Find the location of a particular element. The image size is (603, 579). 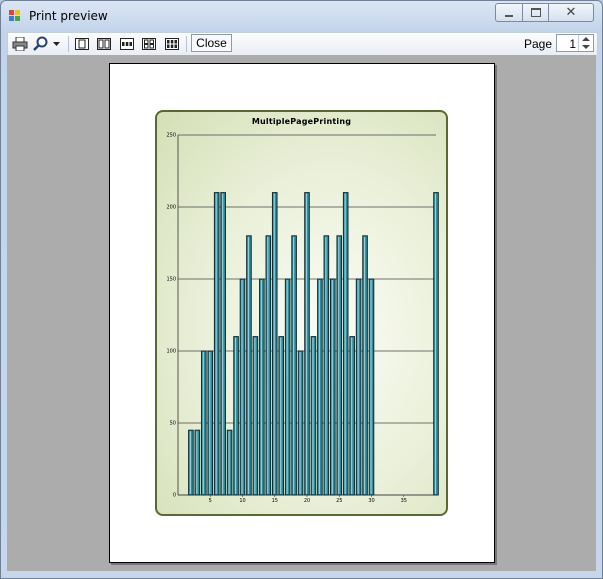

chart-title: MultiplePagePrinting is located at coordinates (301, 121).